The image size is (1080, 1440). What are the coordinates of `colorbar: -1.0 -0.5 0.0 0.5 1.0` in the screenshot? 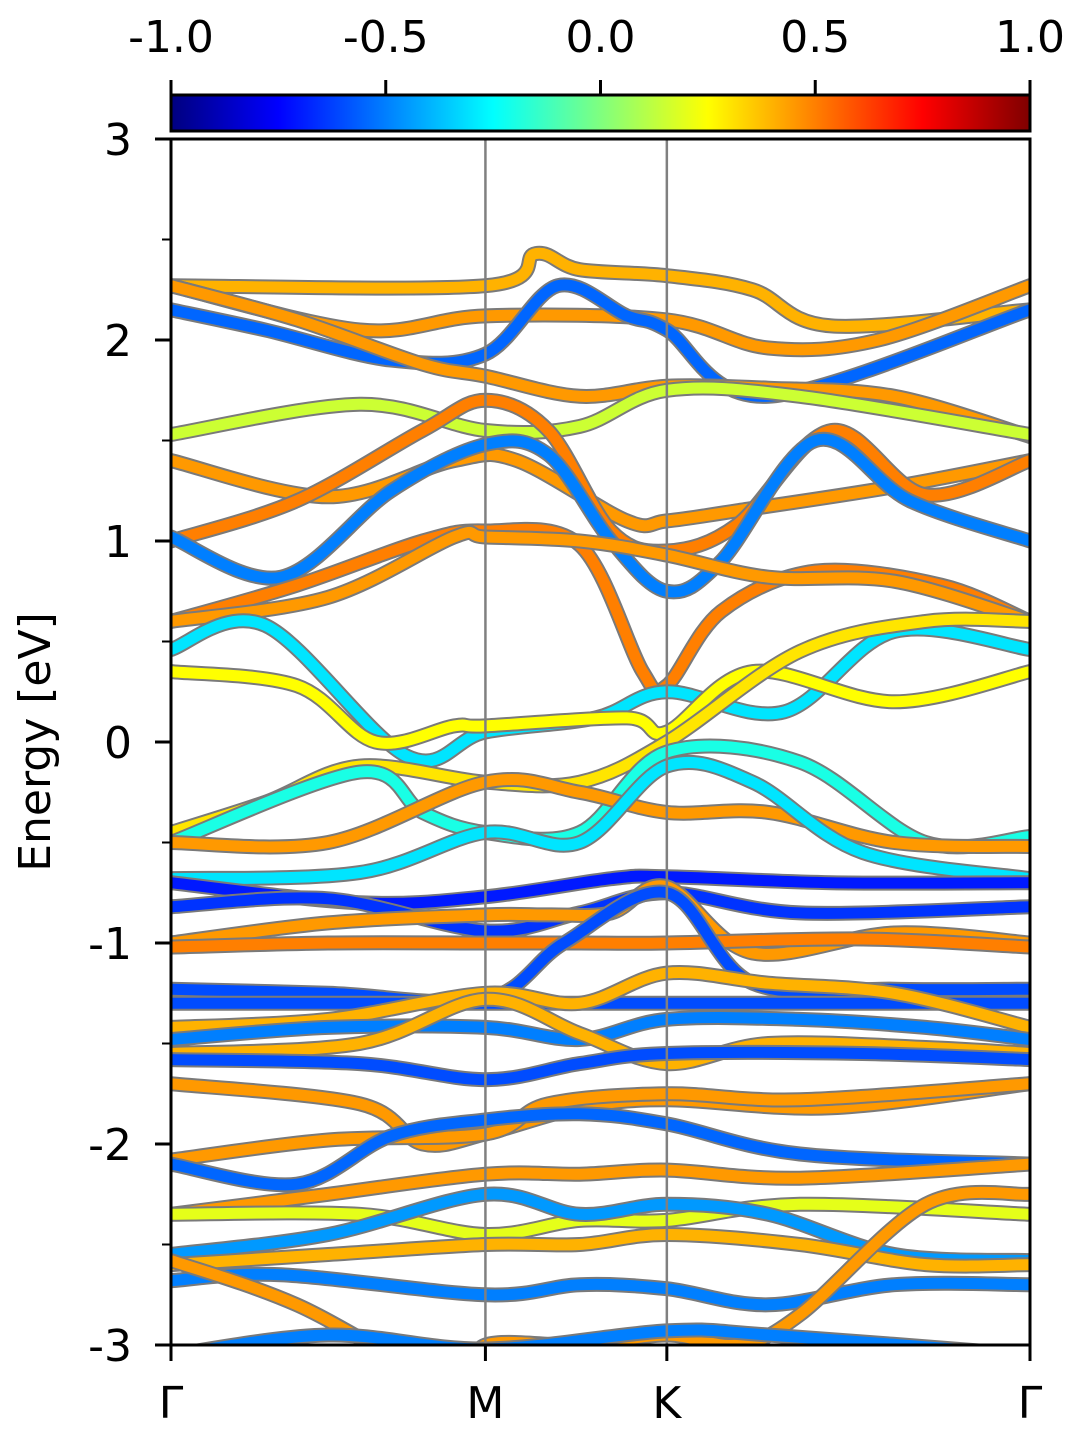 It's located at (596, 72).